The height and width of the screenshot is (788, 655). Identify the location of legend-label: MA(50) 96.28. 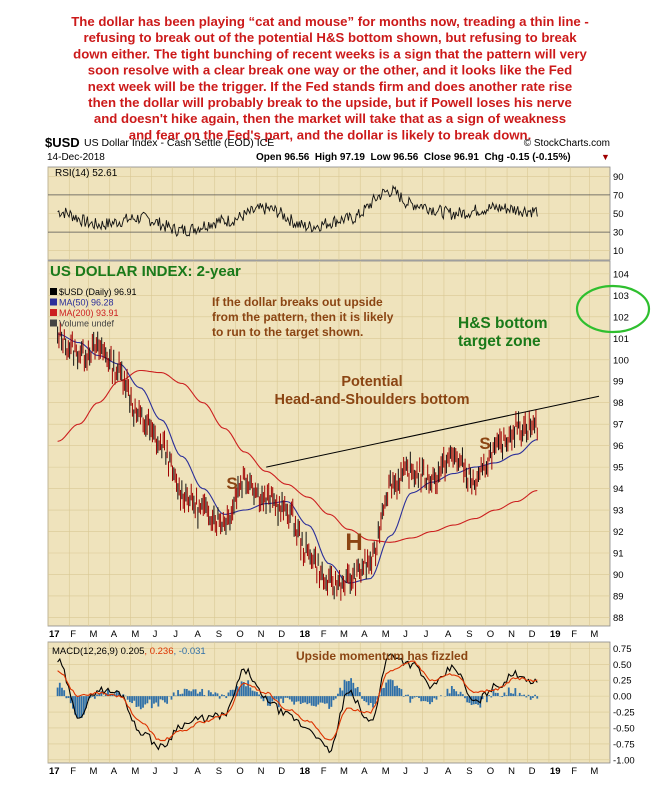
(86, 303).